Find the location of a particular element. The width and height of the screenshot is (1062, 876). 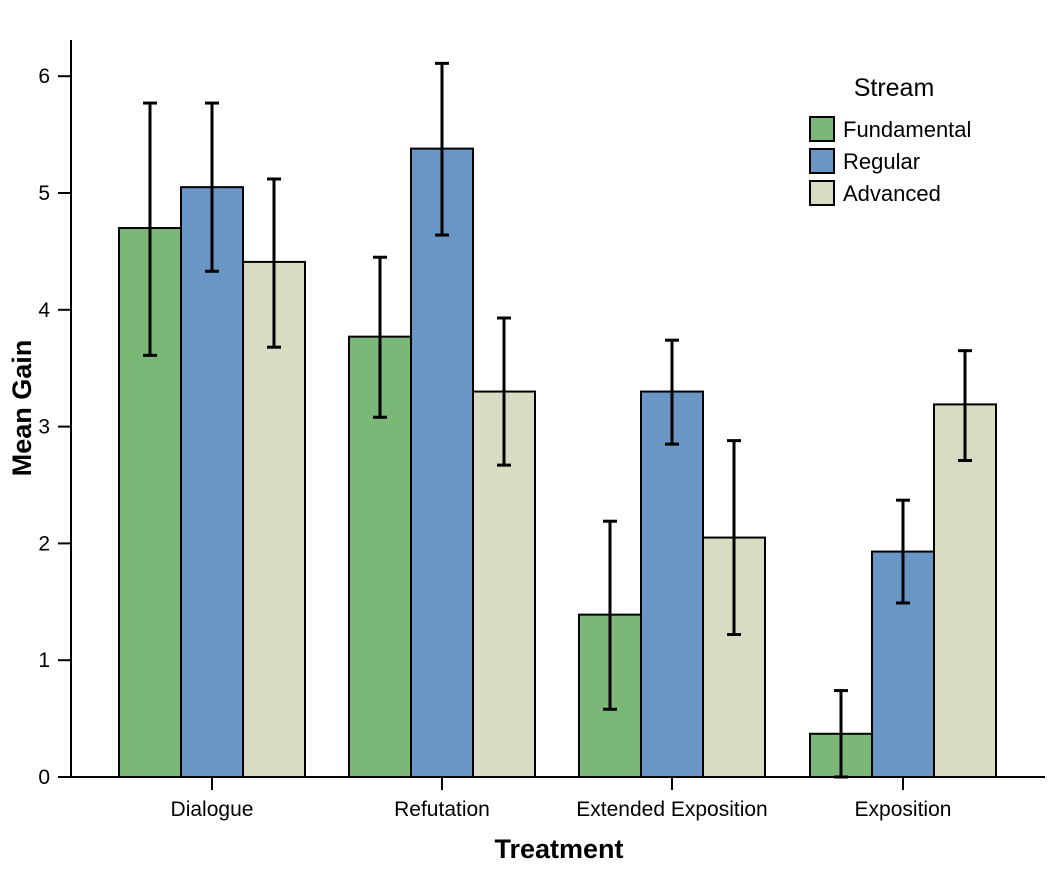

y-axis-title: Mean Gain is located at coordinates (22, 408).